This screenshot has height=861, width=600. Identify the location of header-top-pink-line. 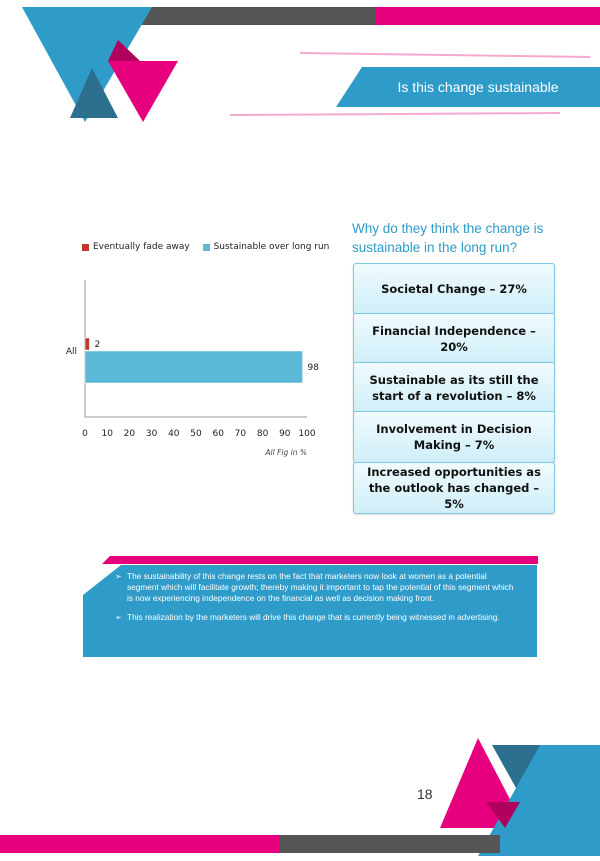
(445, 55).